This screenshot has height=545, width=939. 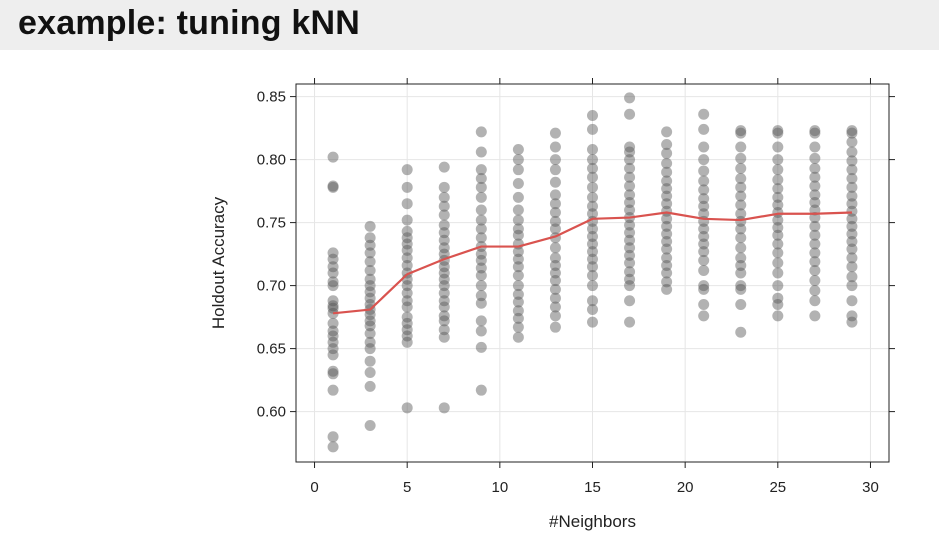 What do you see at coordinates (189, 23) in the screenshot?
I see `slide-title: example: tuning kNN` at bounding box center [189, 23].